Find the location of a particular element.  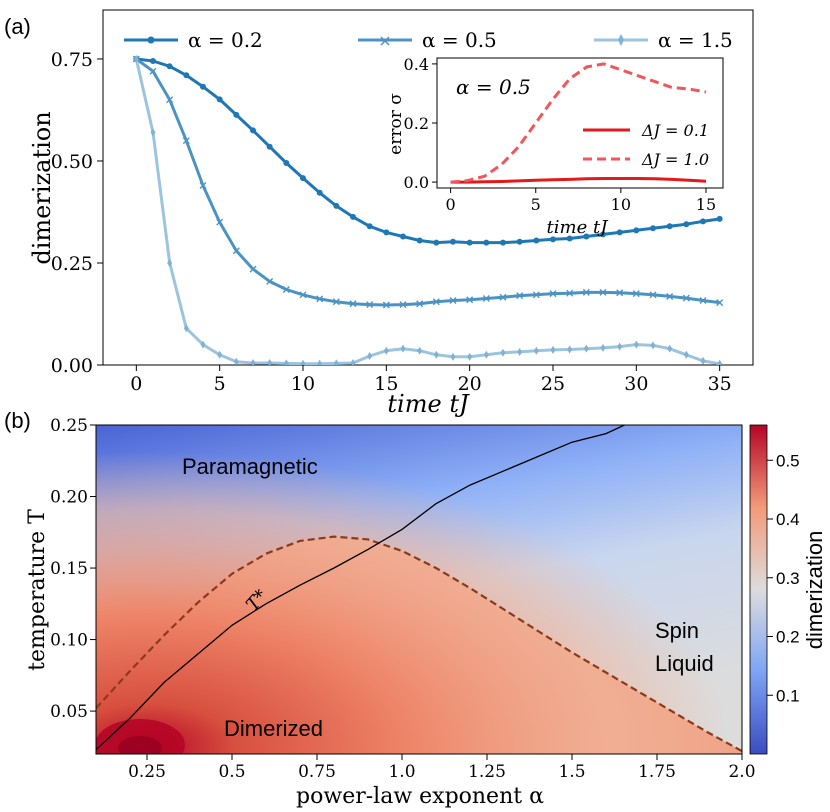

panel-a-x-tick-label: 25 is located at coordinates (553, 384).